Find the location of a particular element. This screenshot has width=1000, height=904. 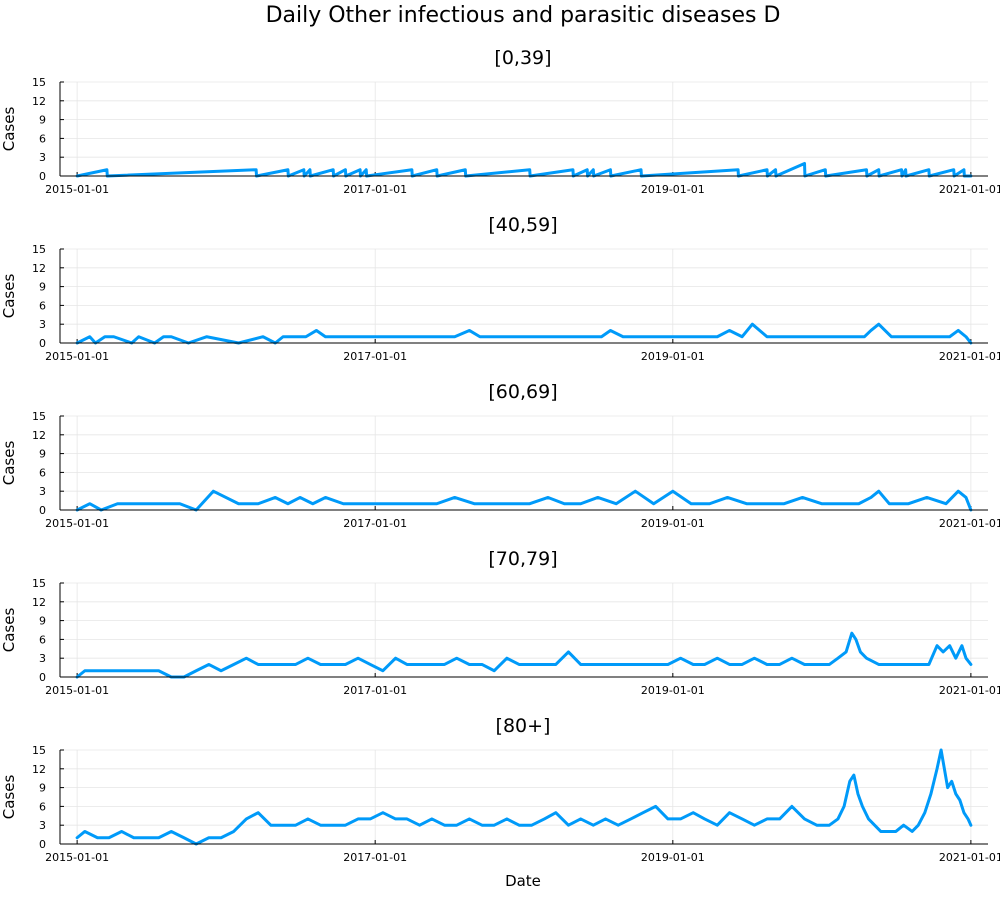

panel-title: [60,69] is located at coordinates (522, 392).